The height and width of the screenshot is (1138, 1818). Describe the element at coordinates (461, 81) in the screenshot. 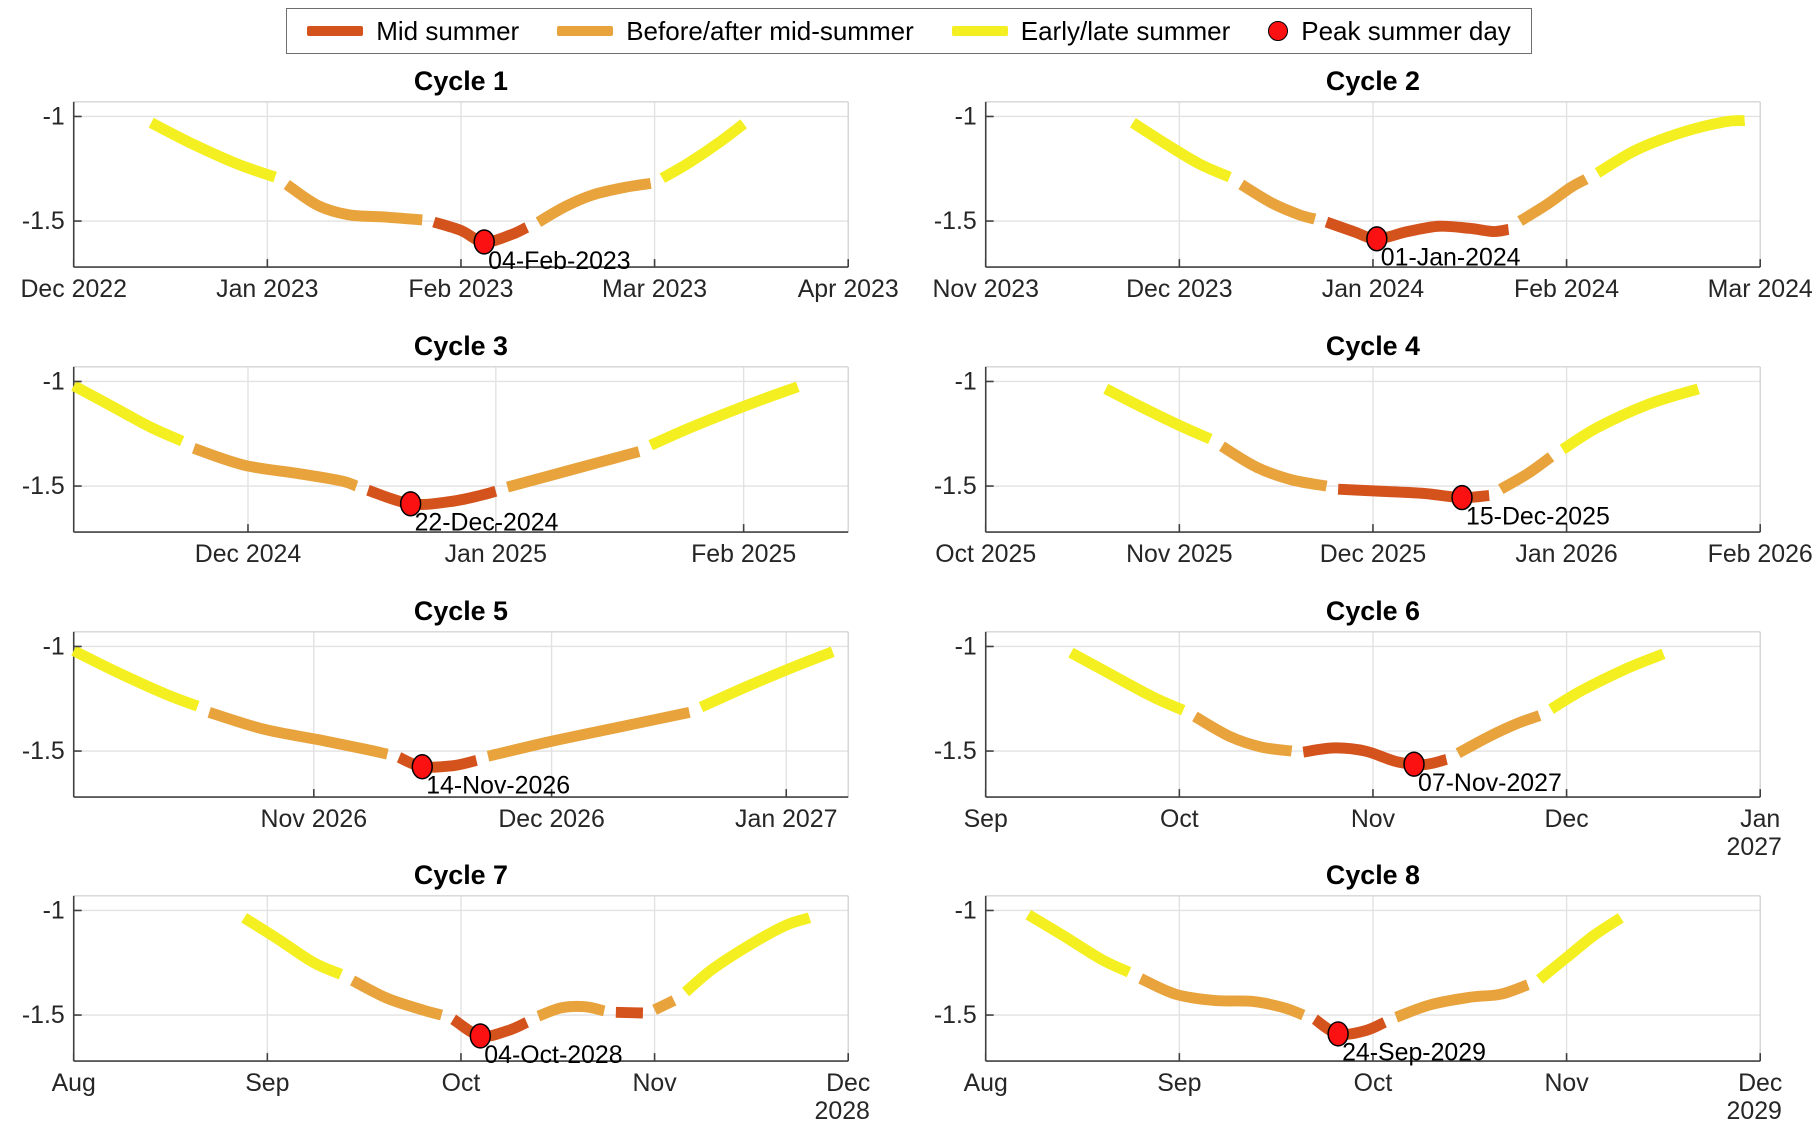

I see `subplot-title: Cycle 1` at that location.